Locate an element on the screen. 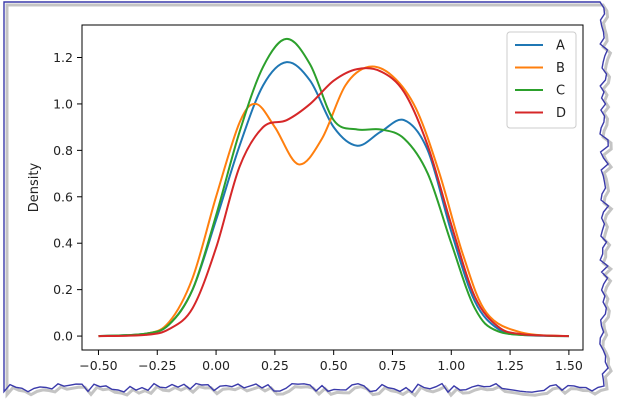 The image size is (617, 409). x-axis-ticks: −0.50 −0.25 0.00 0.25 0.50 0.75 1.00 1.25 1.50 is located at coordinates (331, 361).